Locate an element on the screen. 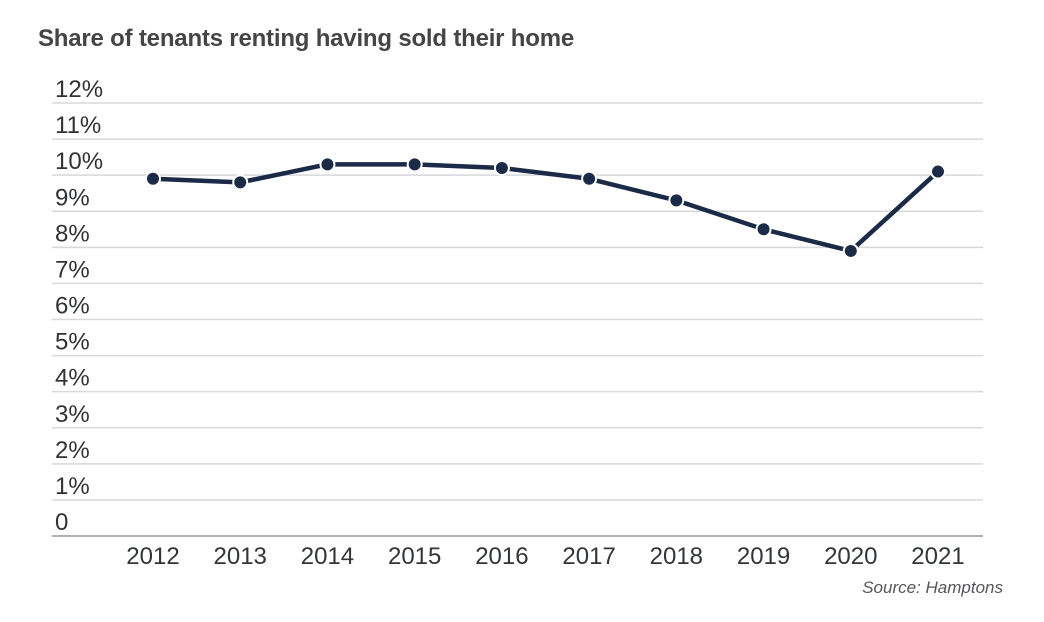  x-tick-label: 2012 is located at coordinates (152, 556).